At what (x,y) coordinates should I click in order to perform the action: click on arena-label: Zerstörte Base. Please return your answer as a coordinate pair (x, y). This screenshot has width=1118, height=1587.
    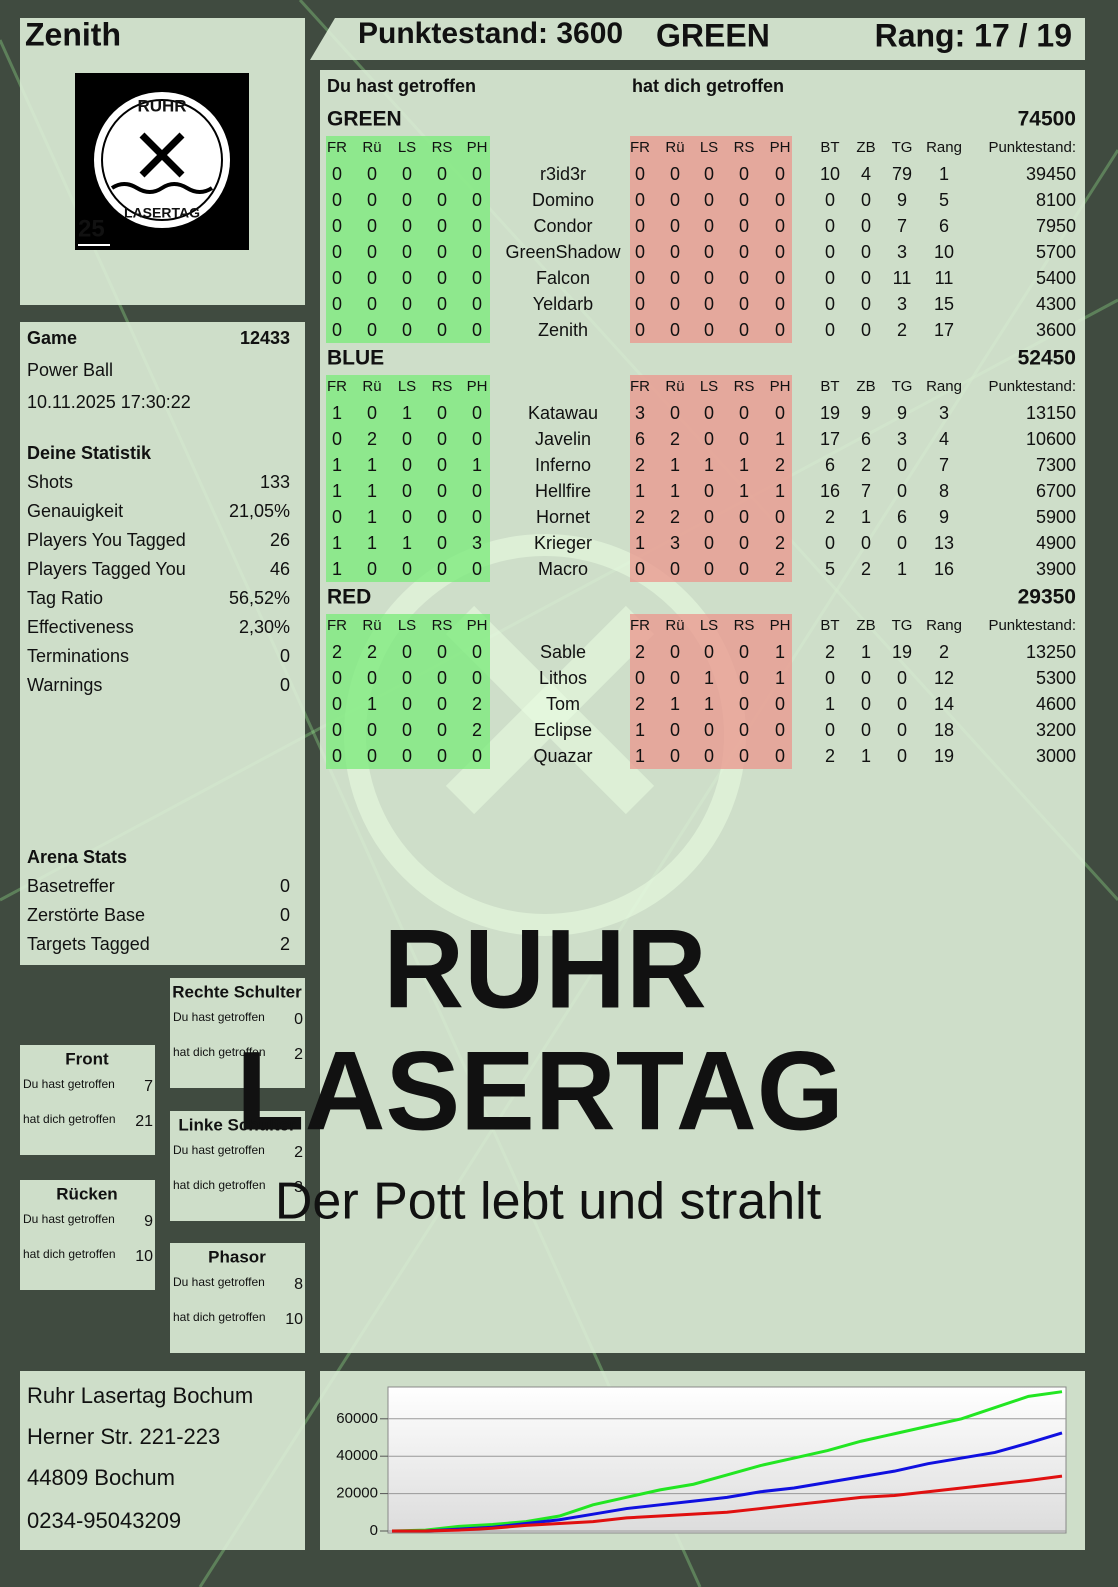
    Looking at the image, I should click on (86, 915).